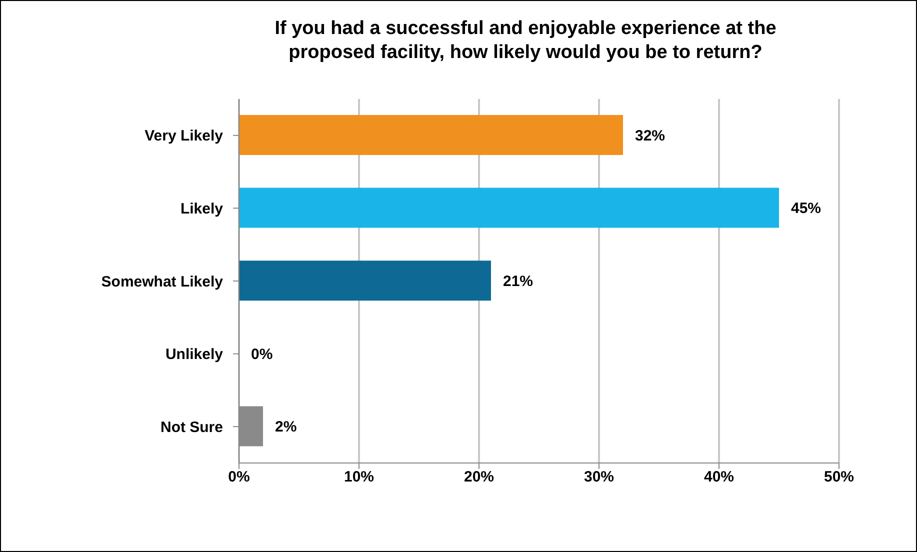  Describe the element at coordinates (262, 354) in the screenshot. I see `data-label: 0%` at that location.